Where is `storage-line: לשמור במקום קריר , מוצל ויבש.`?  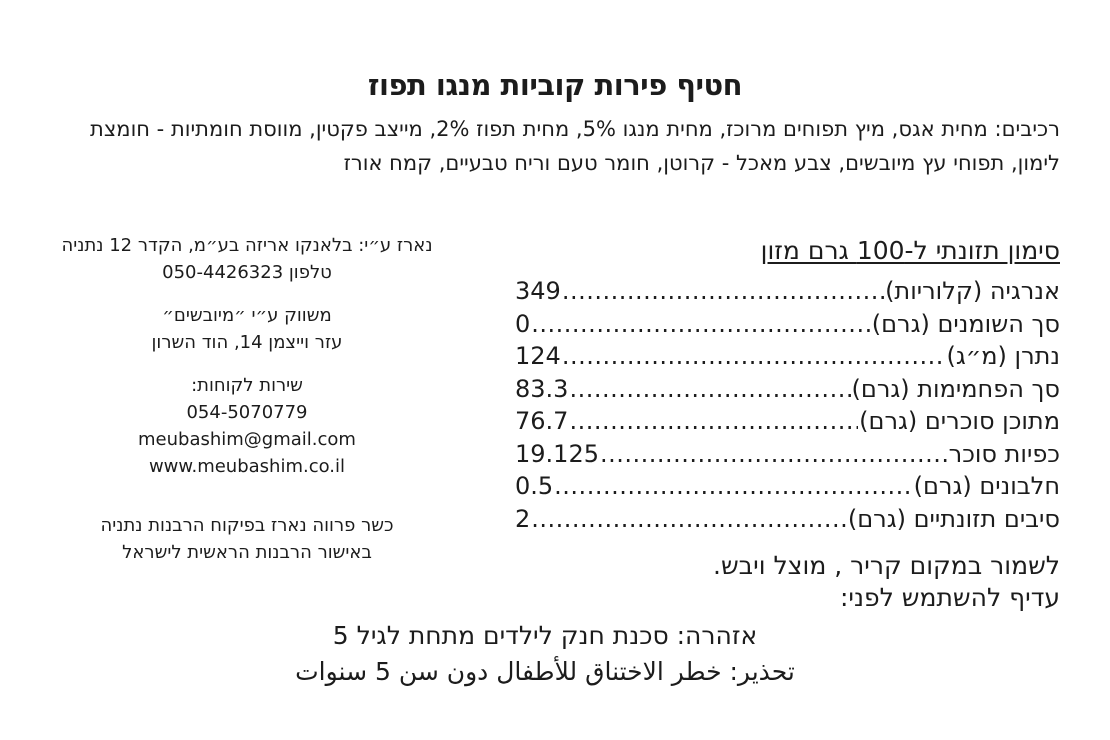 storage-line: לשמור במקום קריר , מוצל ויבש. is located at coordinates (886, 565).